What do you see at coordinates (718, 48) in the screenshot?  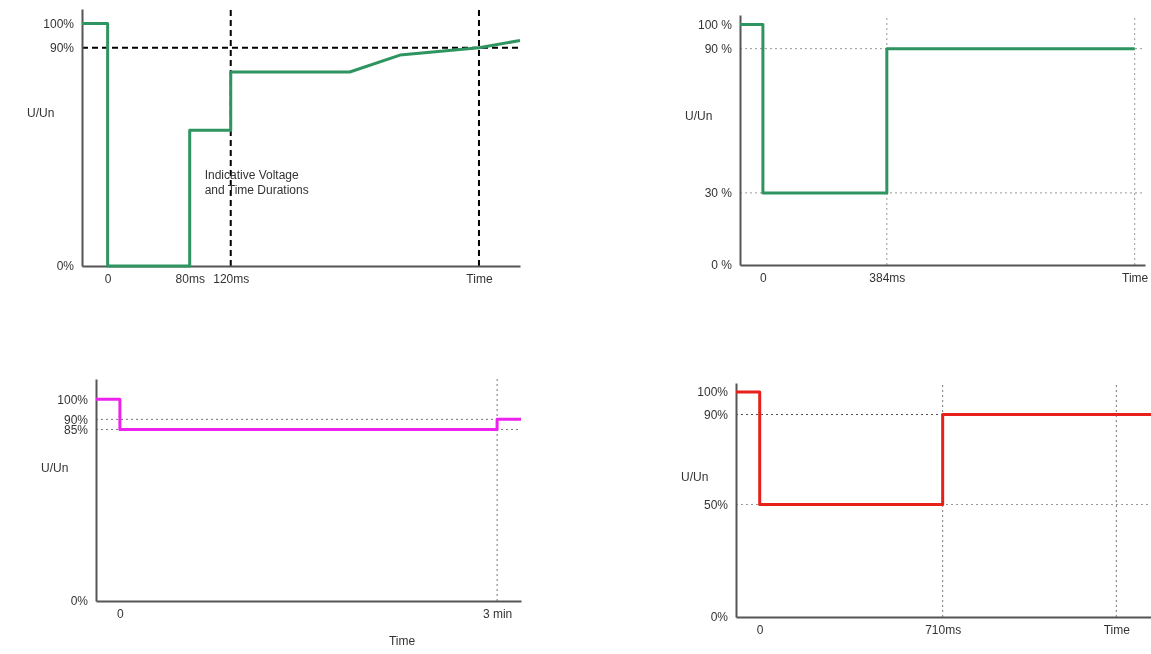 I see `y-tick-label: 90 %` at bounding box center [718, 48].